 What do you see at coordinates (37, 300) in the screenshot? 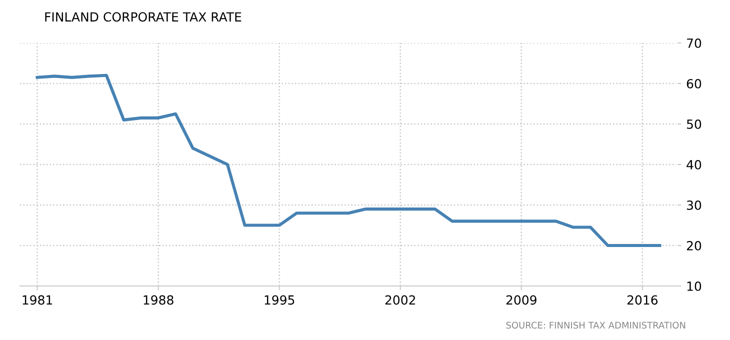
I see `x-tick-label: 1981` at bounding box center [37, 300].